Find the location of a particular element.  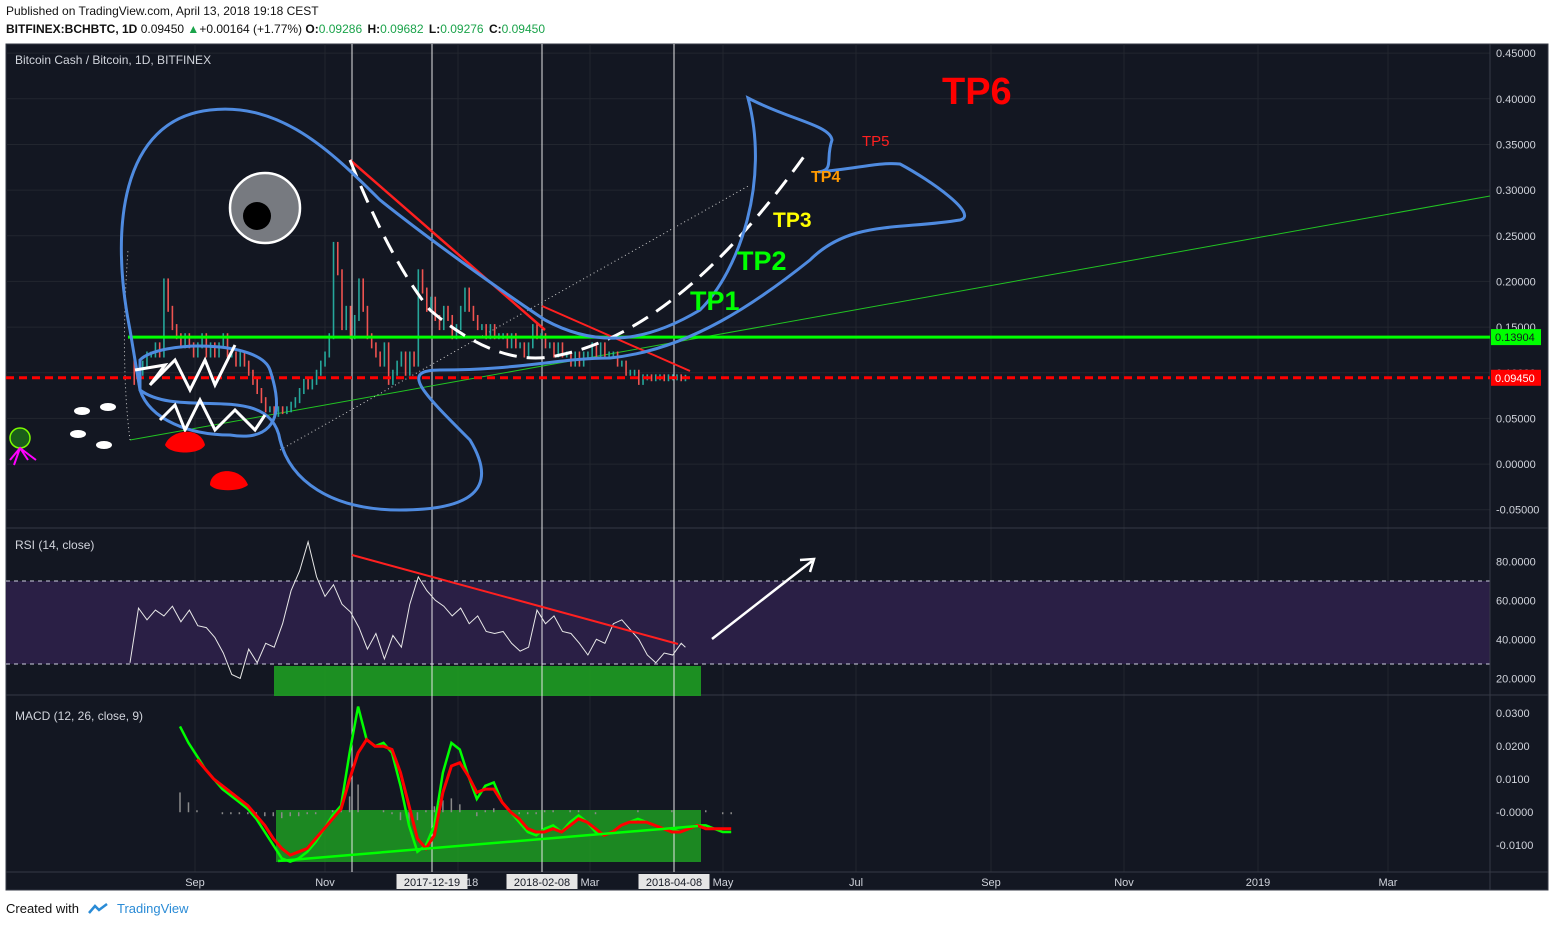

time-tick-label: 2017-12-19 is located at coordinates (432, 883).